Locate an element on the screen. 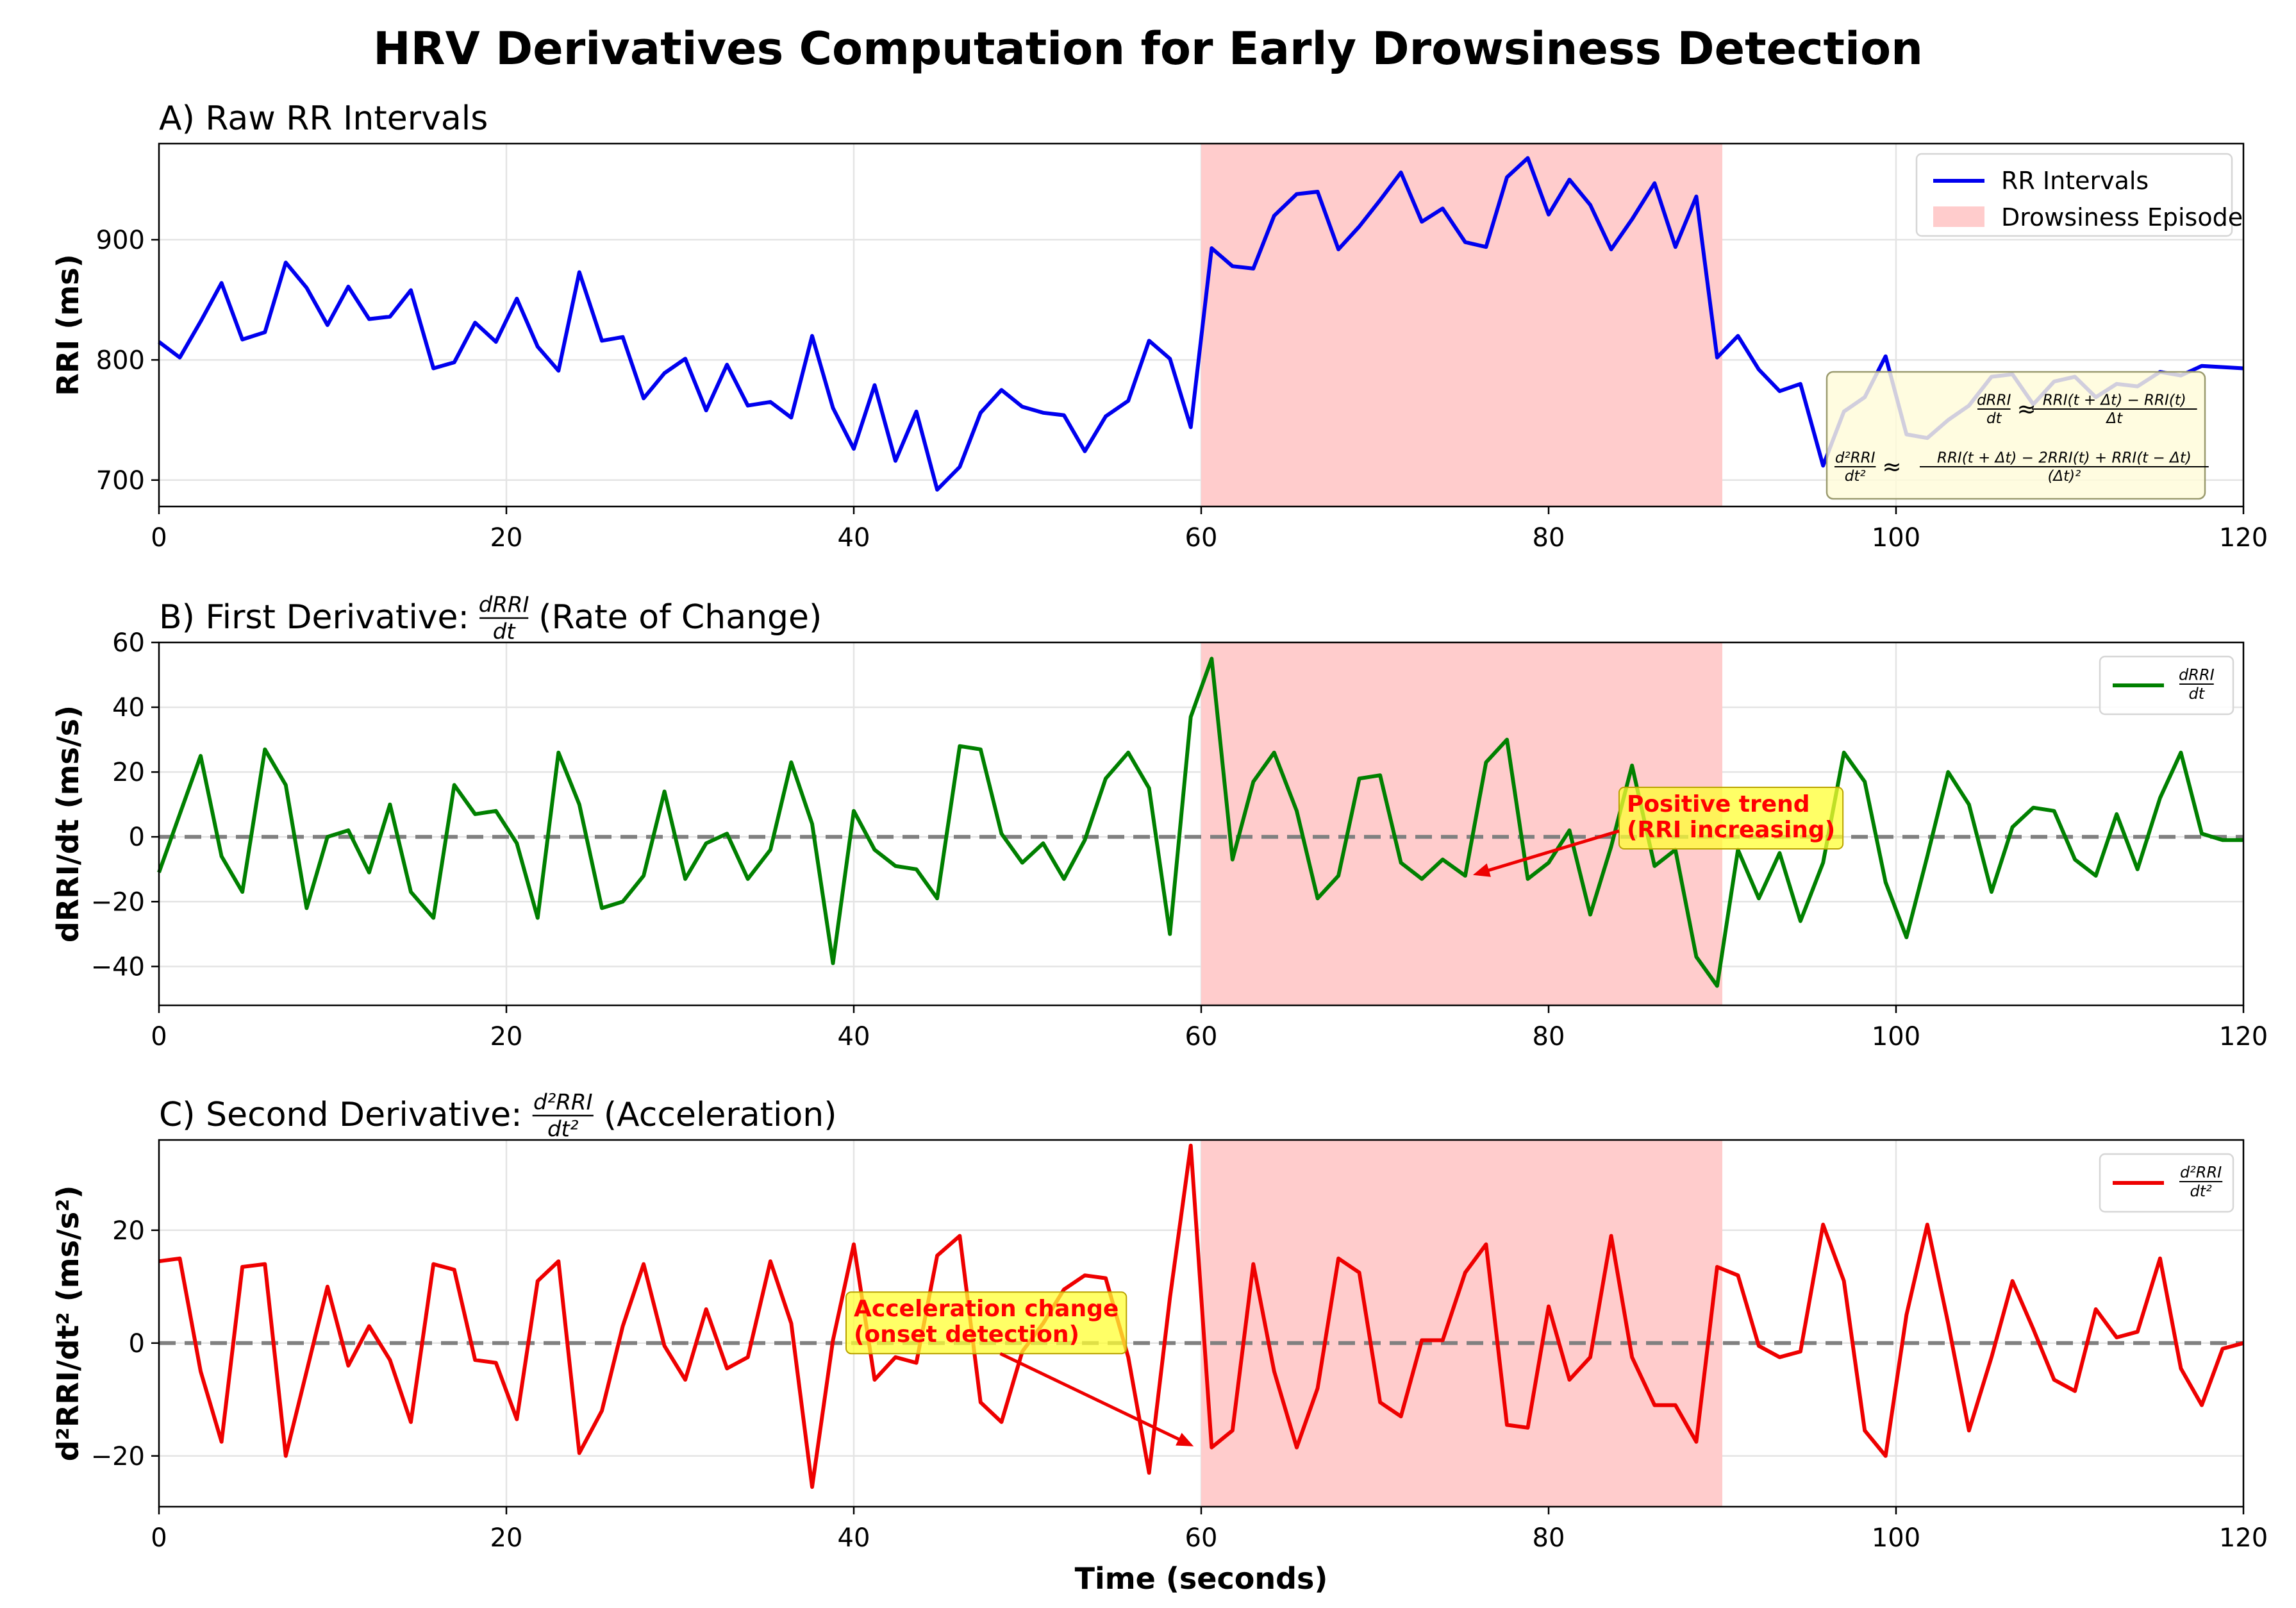  panel-title-suffix: (Acceleration) is located at coordinates (720, 1115).